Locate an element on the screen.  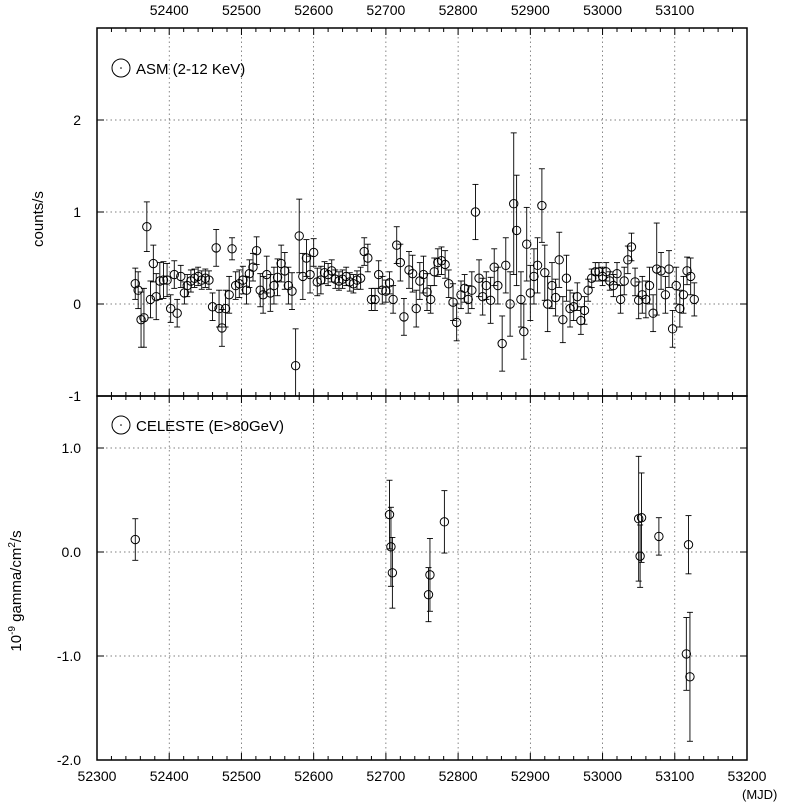
top-x-tick-label: 52700 is located at coordinates (385, 10).